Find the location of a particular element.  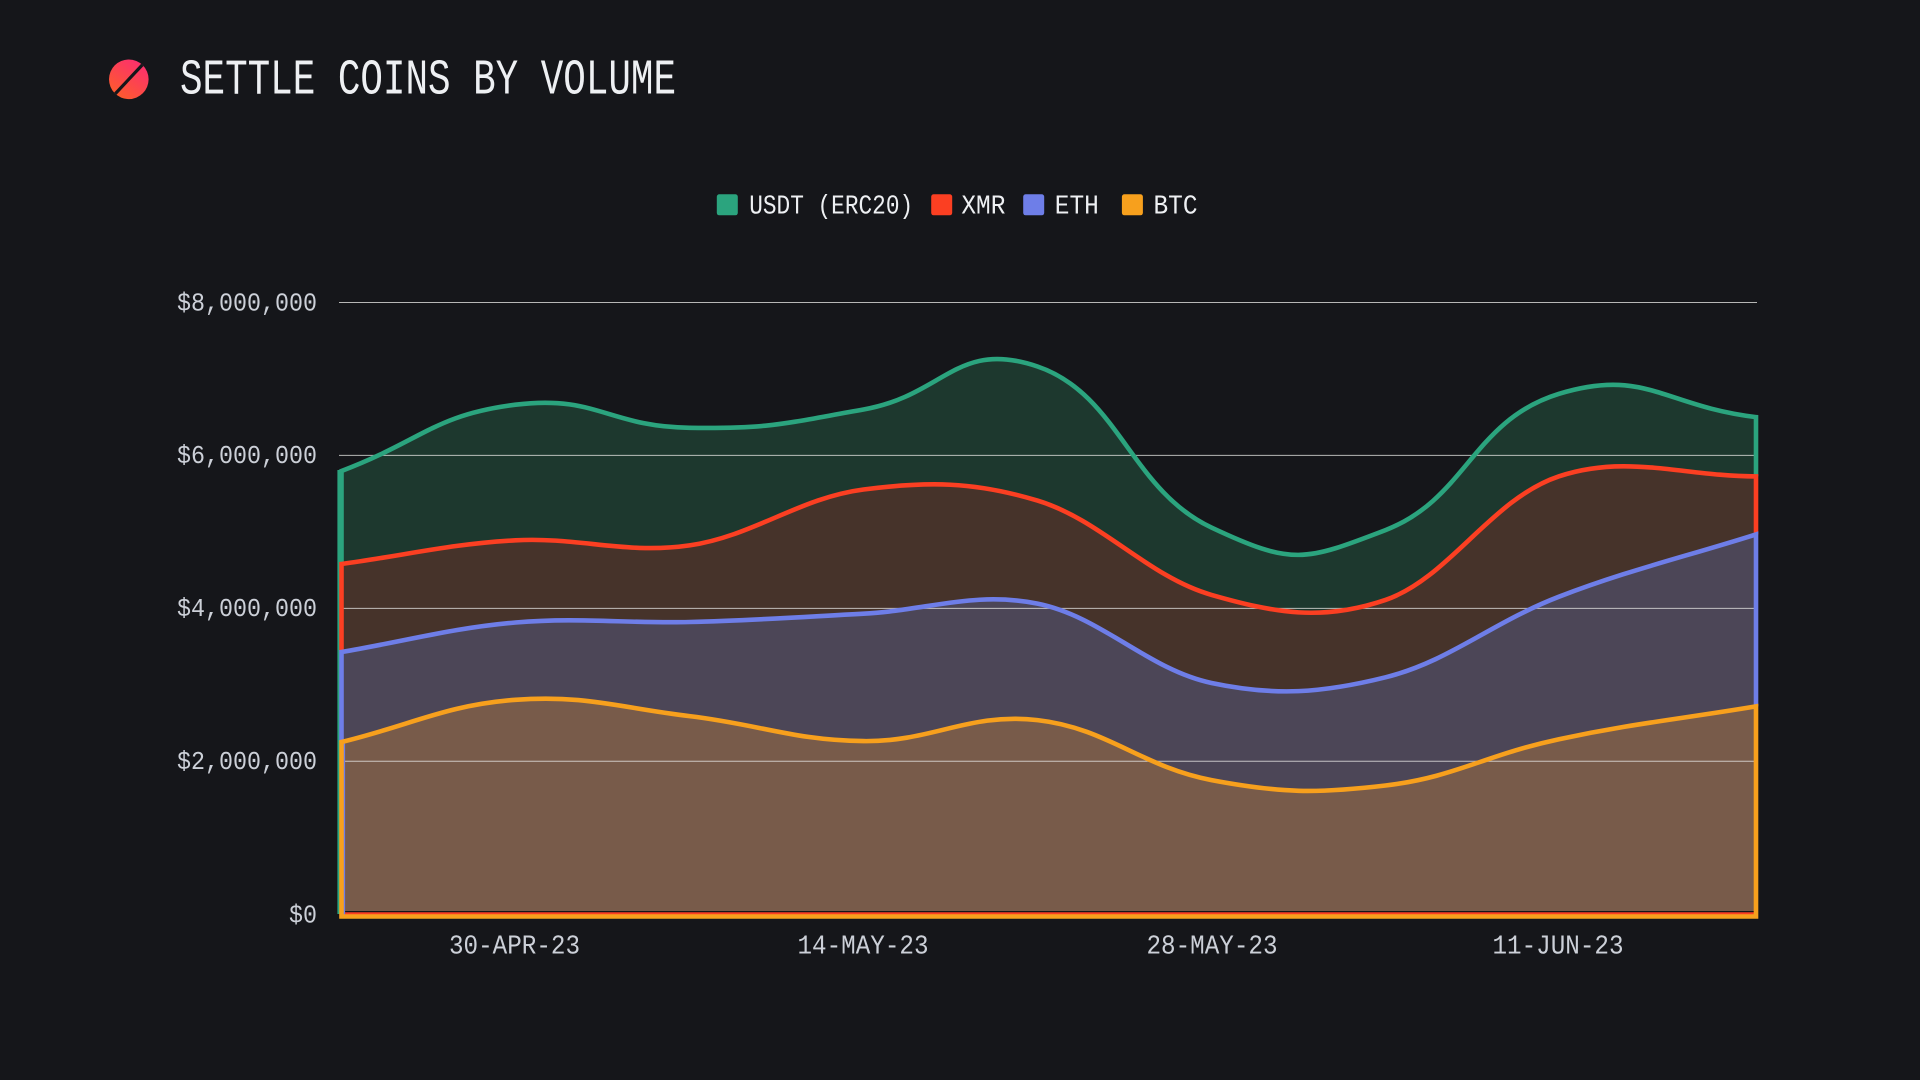

svg-text: $8,000,000 is located at coordinates (247, 303).